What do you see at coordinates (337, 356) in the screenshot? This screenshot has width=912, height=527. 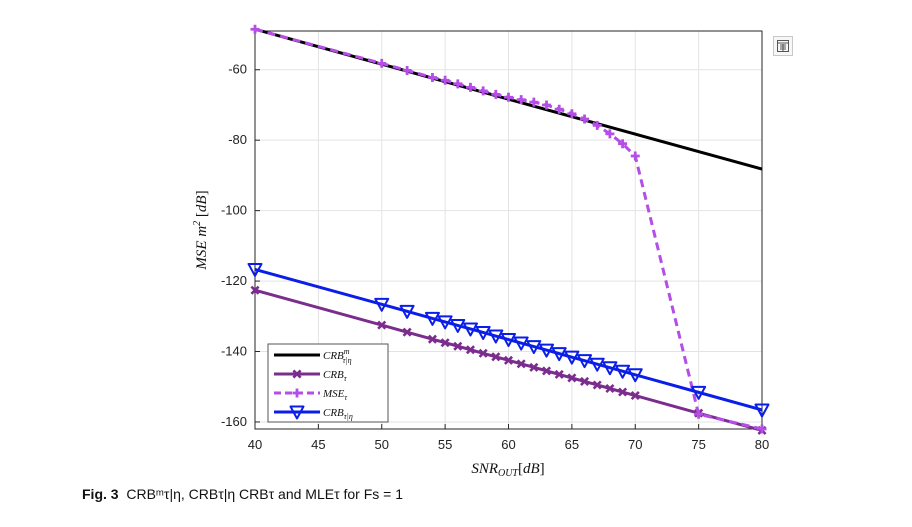 I see `legend-label: CRBm τ|η` at bounding box center [337, 356].